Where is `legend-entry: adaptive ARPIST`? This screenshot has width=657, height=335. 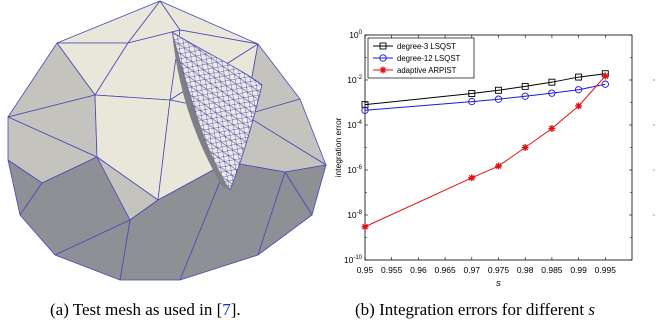 legend-entry: adaptive ARPIST is located at coordinates (415, 70).